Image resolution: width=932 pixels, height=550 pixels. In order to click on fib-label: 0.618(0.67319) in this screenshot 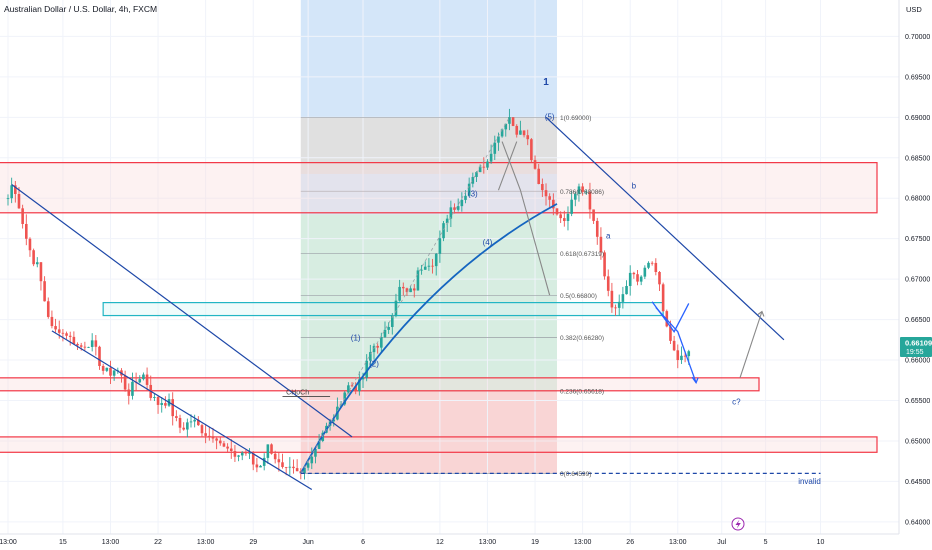, I will do `click(582, 254)`.